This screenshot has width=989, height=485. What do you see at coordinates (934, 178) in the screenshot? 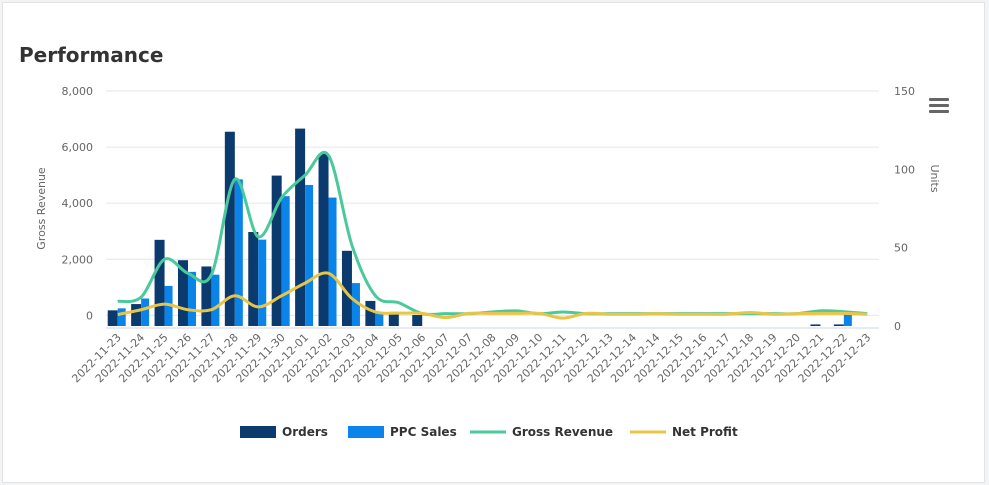
I see `y-right-axis-title: Units` at bounding box center [934, 178].